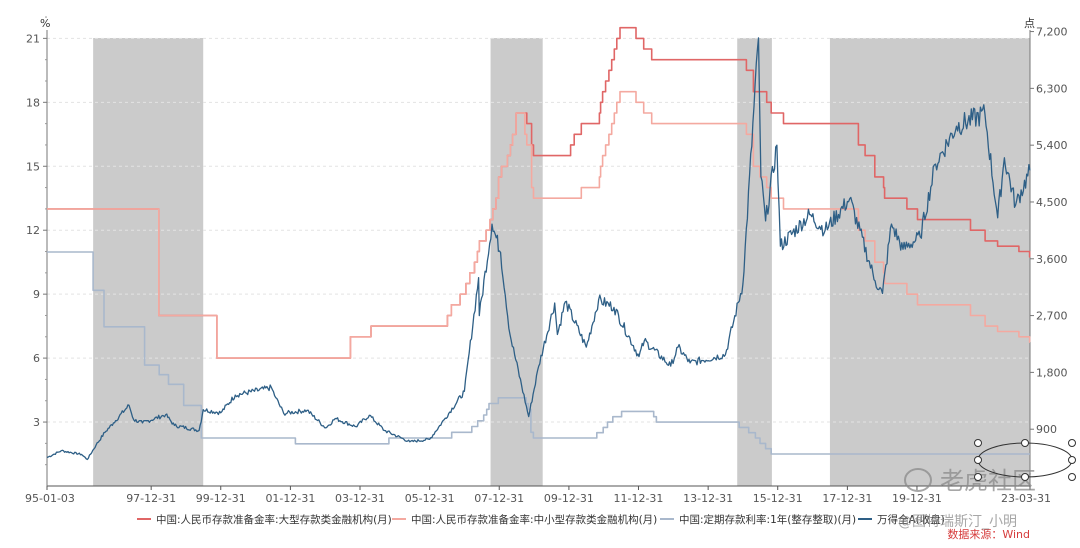 This screenshot has height=548, width=1080. What do you see at coordinates (50, 498) in the screenshot?
I see `x-tick-label-0: 95-01-03` at bounding box center [50, 498].